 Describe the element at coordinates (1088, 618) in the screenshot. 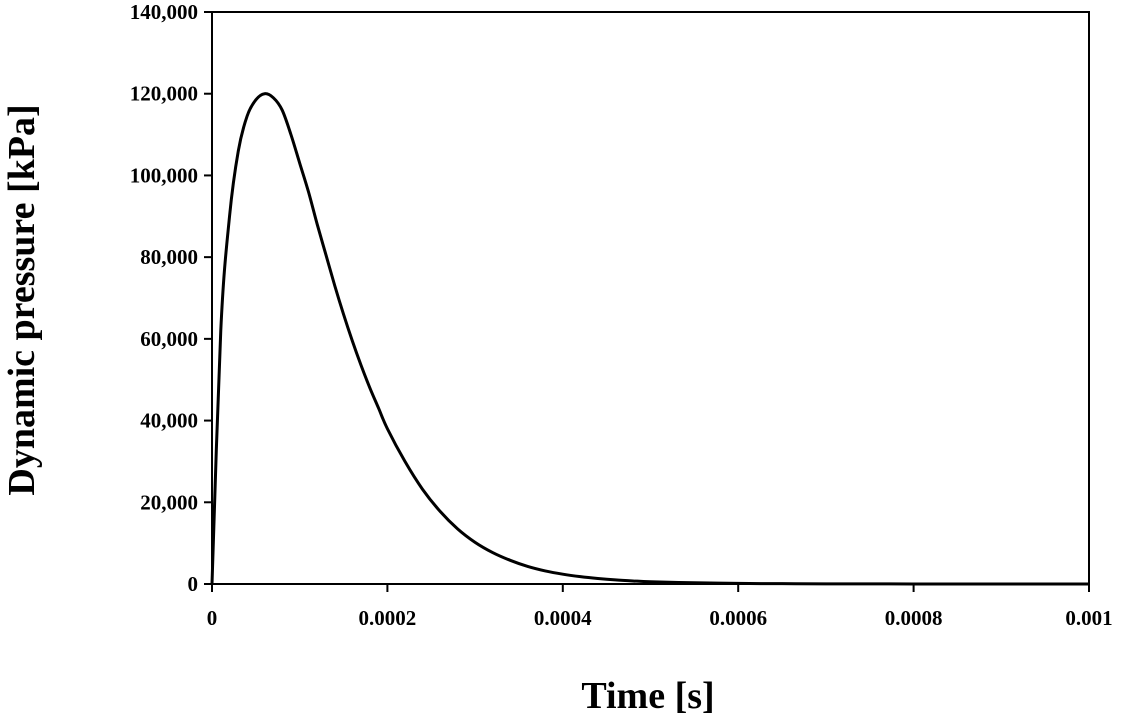

I see `x-tick-label: 0.001` at that location.